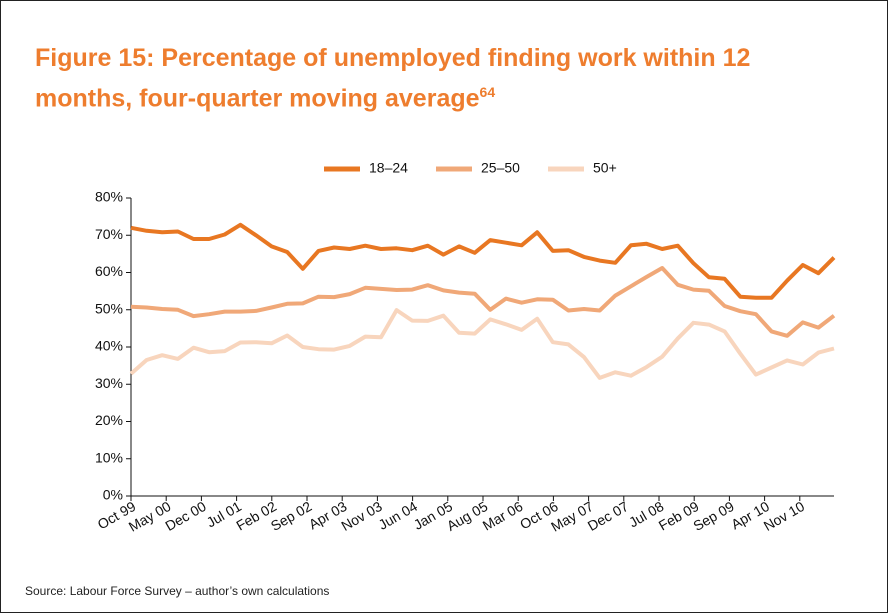  What do you see at coordinates (109, 308) in the screenshot?
I see `y-tick-label: 50%` at bounding box center [109, 308].